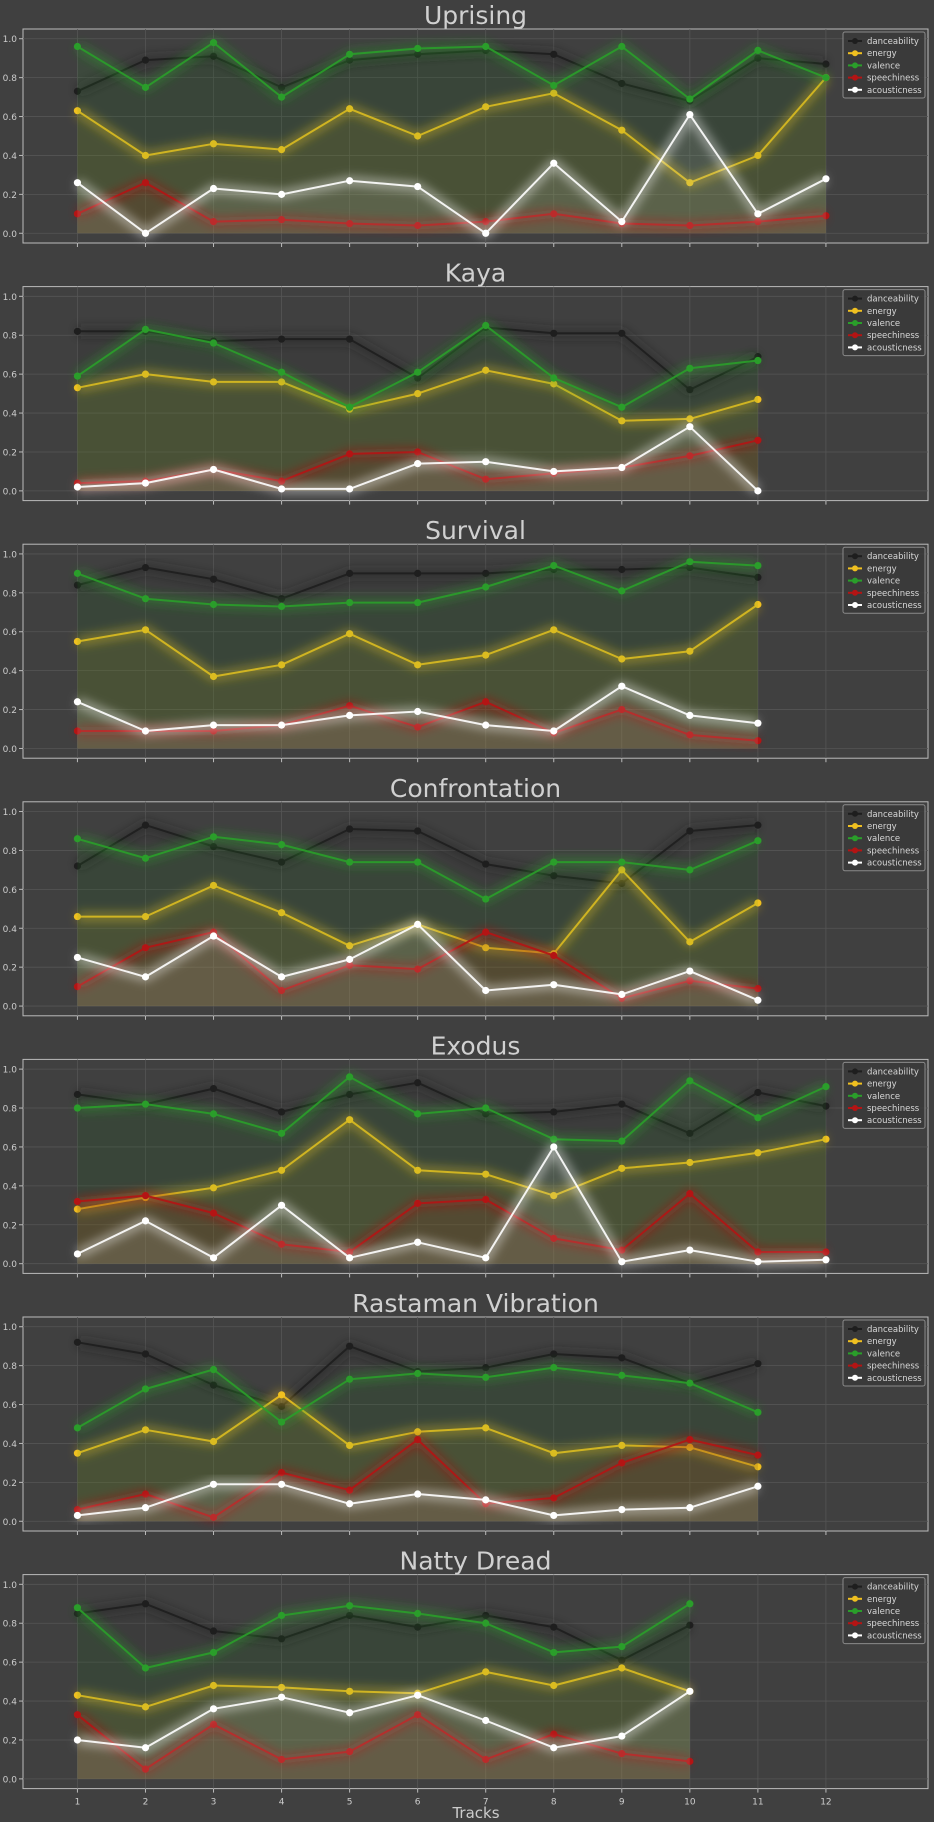  What do you see at coordinates (894, 606) in the screenshot?
I see `legend-label: acousticness` at bounding box center [894, 606].